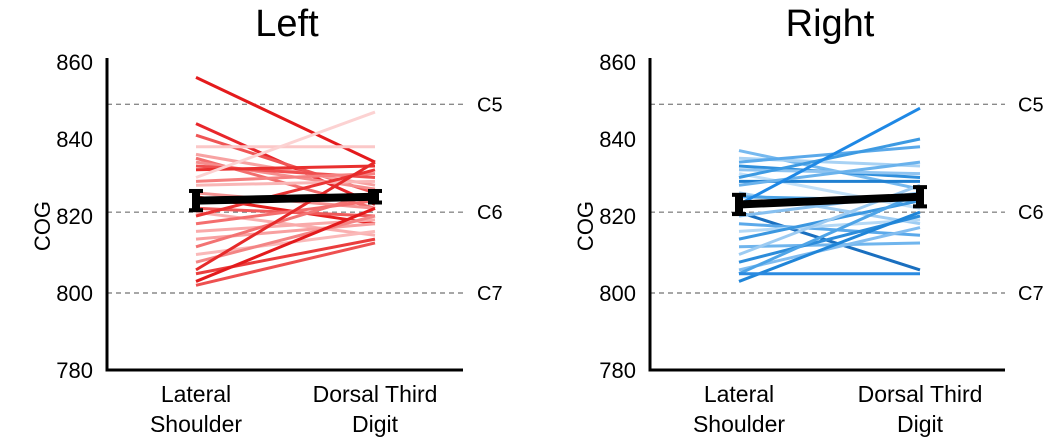 This screenshot has height=447, width=1050. What do you see at coordinates (287, 24) in the screenshot?
I see `chart-title: Left` at bounding box center [287, 24].